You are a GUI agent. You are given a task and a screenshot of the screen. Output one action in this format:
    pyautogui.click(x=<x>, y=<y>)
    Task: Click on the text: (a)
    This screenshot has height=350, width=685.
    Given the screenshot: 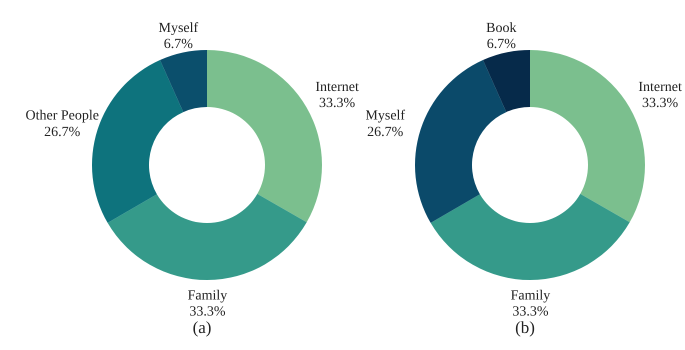 What is the action you would take?
    pyautogui.click(x=202, y=328)
    